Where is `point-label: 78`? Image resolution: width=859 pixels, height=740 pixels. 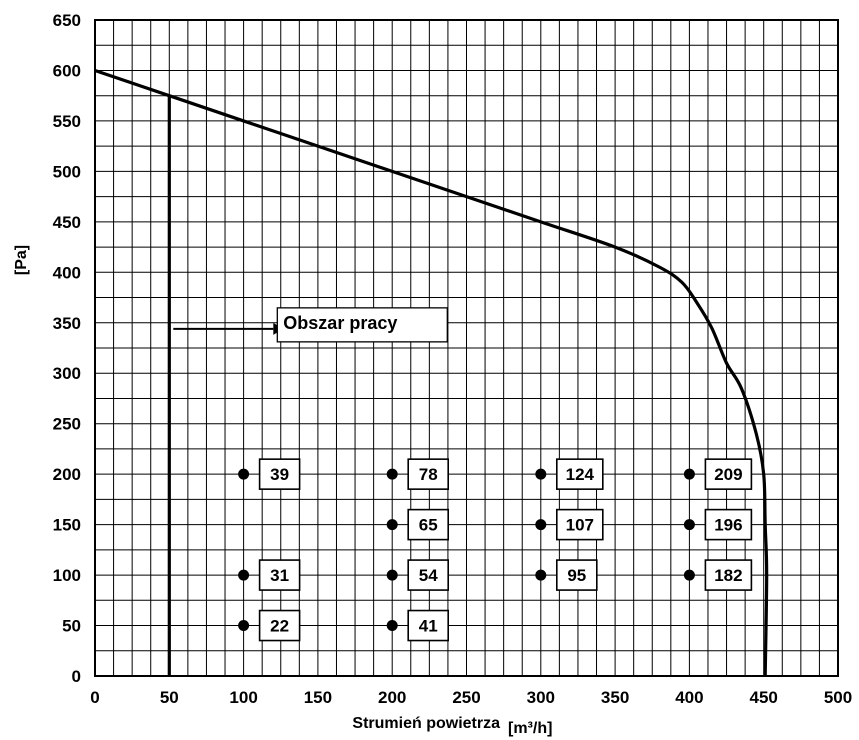 point-label: 78 is located at coordinates (428, 474).